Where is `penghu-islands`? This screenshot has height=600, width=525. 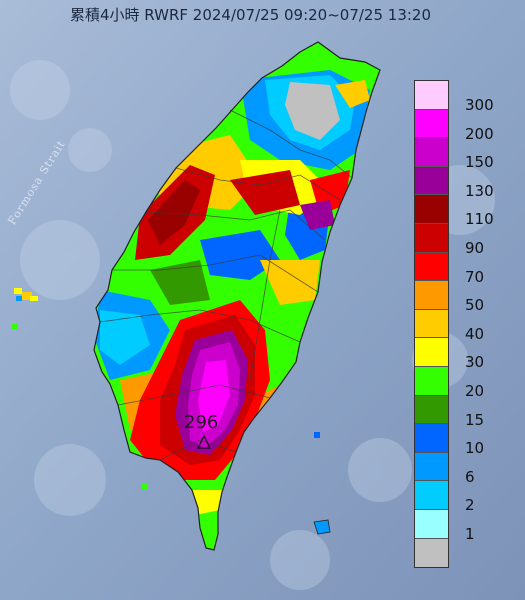 penghu-islands is located at coordinates (25, 308).